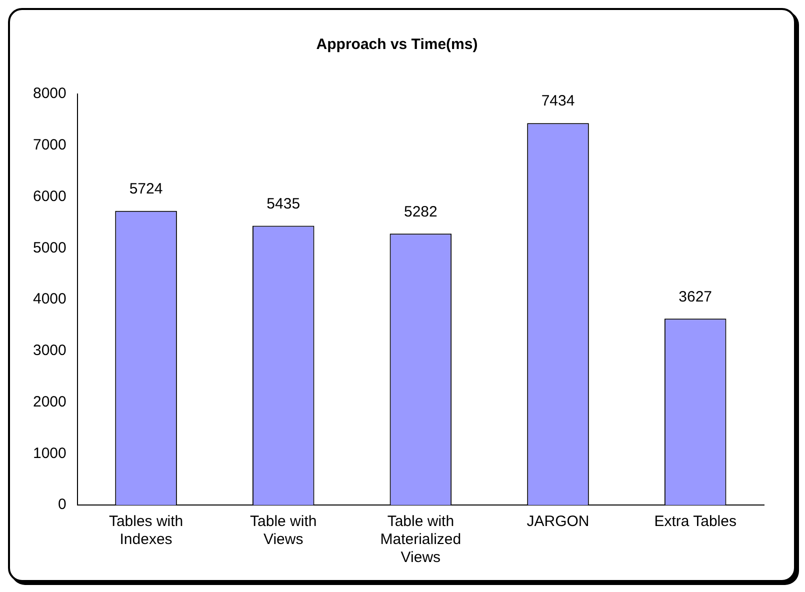 The width and height of the screenshot is (805, 592). I want to click on data-label: 5435, so click(283, 203).